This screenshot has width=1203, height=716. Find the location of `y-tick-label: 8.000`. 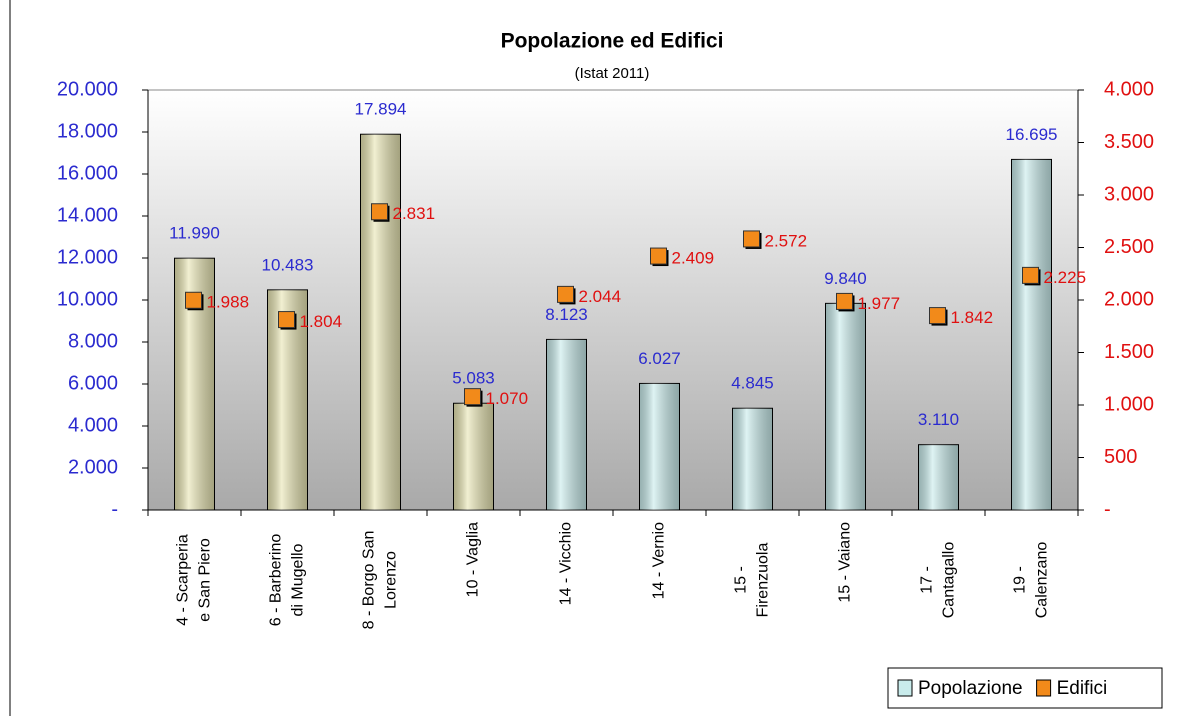

y-tick-label: 8.000 is located at coordinates (93, 341).